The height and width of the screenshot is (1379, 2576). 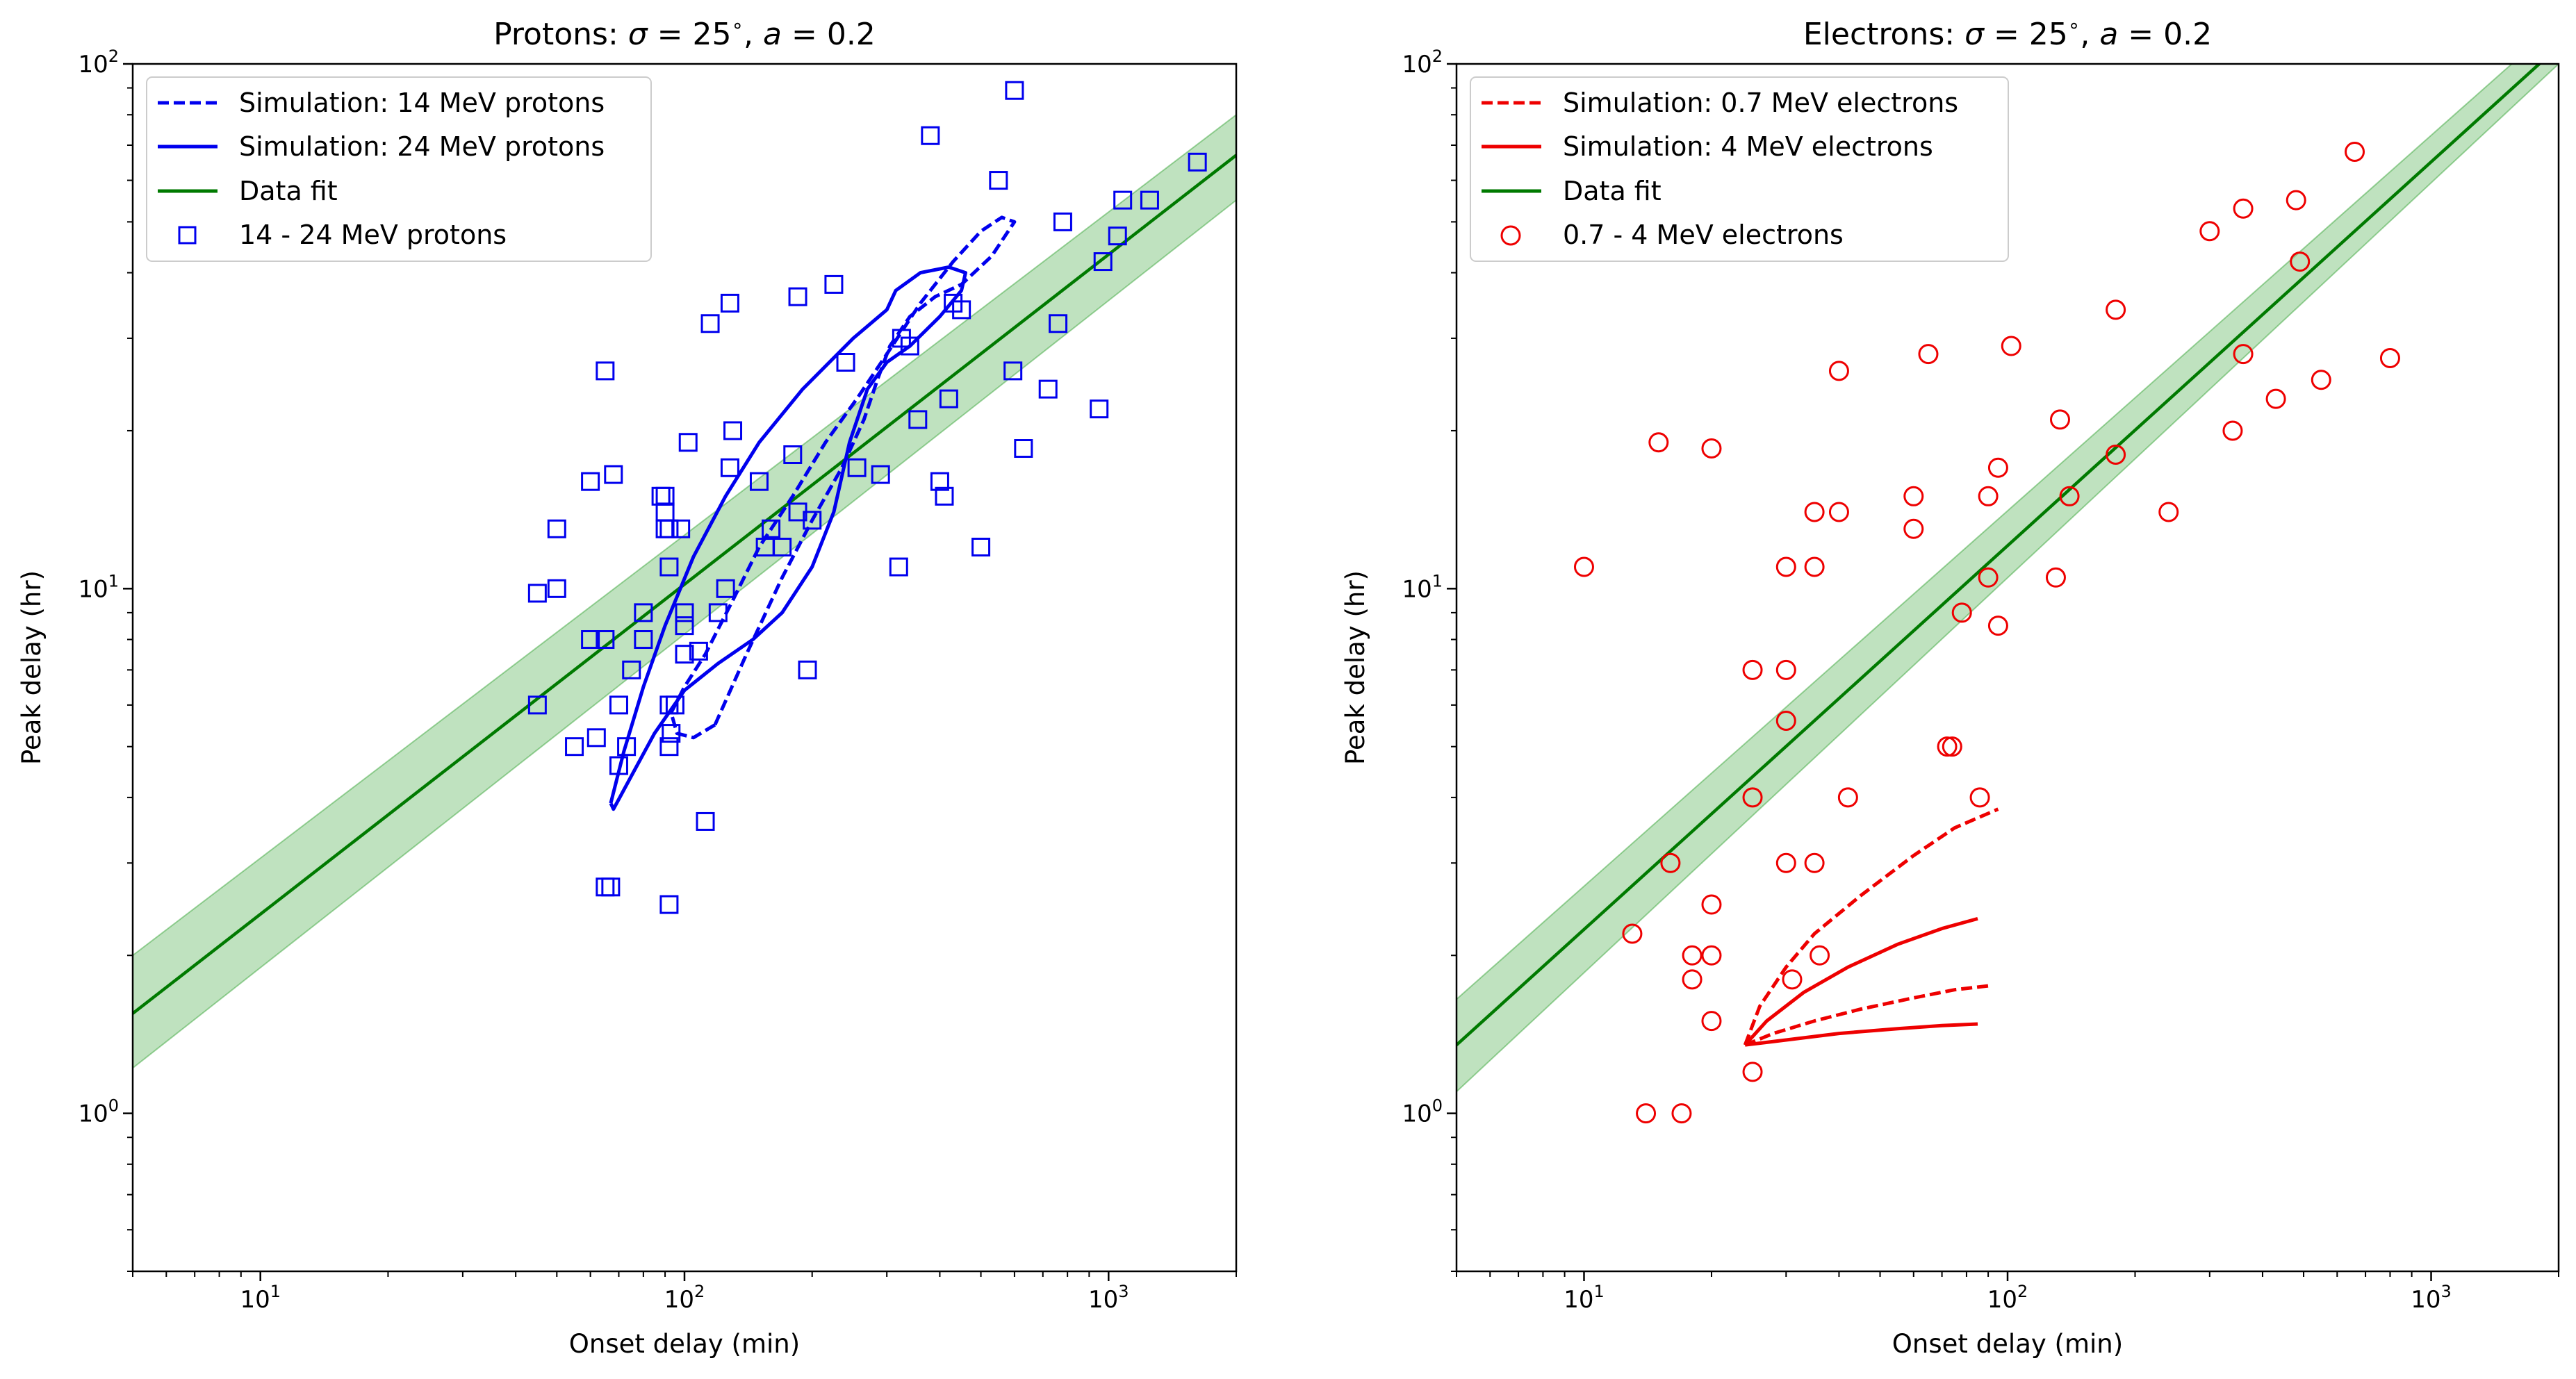 I want to click on electrons-simulation-curves, so click(x=1871, y=927).